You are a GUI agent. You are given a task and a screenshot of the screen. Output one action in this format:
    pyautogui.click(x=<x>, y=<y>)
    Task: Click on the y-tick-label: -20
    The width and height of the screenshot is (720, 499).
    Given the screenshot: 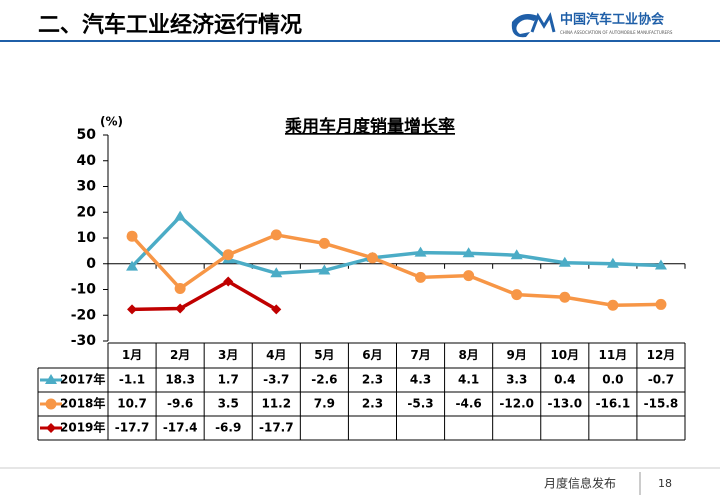 What is the action you would take?
    pyautogui.click(x=84, y=315)
    